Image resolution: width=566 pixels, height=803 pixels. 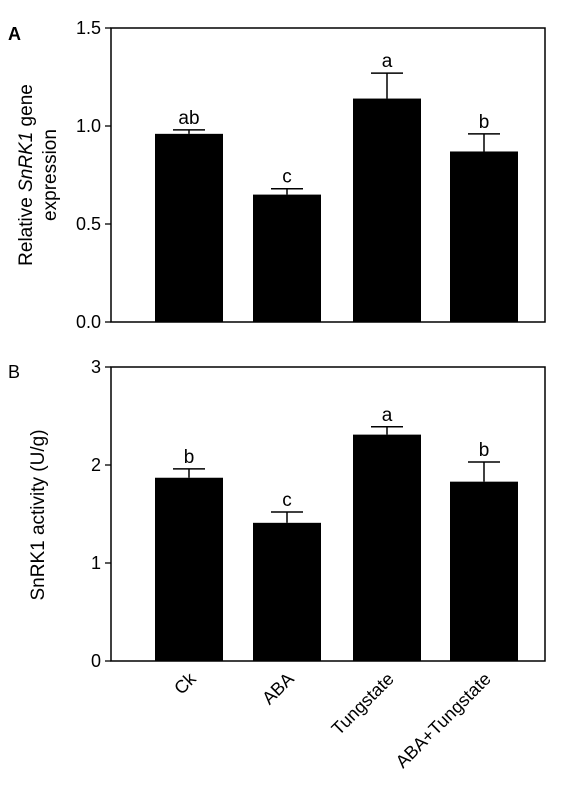 What do you see at coordinates (484, 236) in the screenshot?
I see `panel-a-bar-aba-tungstate` at bounding box center [484, 236].